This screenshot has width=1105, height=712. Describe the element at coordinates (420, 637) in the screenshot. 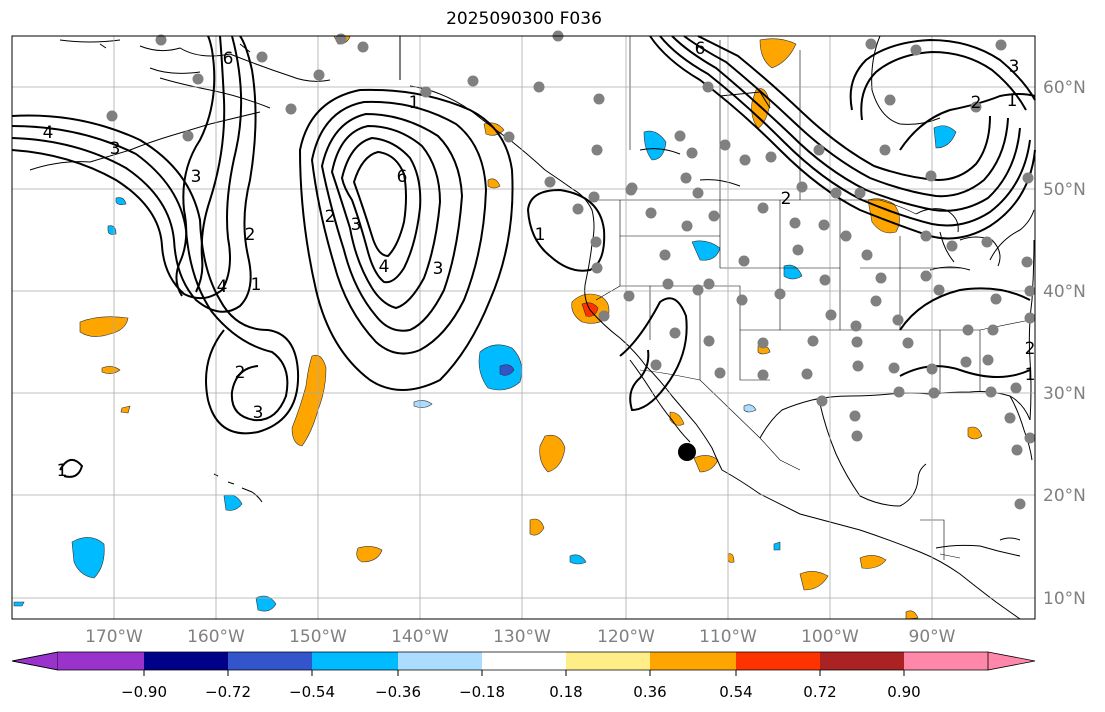

I see `lon-label: 140°W` at that location.